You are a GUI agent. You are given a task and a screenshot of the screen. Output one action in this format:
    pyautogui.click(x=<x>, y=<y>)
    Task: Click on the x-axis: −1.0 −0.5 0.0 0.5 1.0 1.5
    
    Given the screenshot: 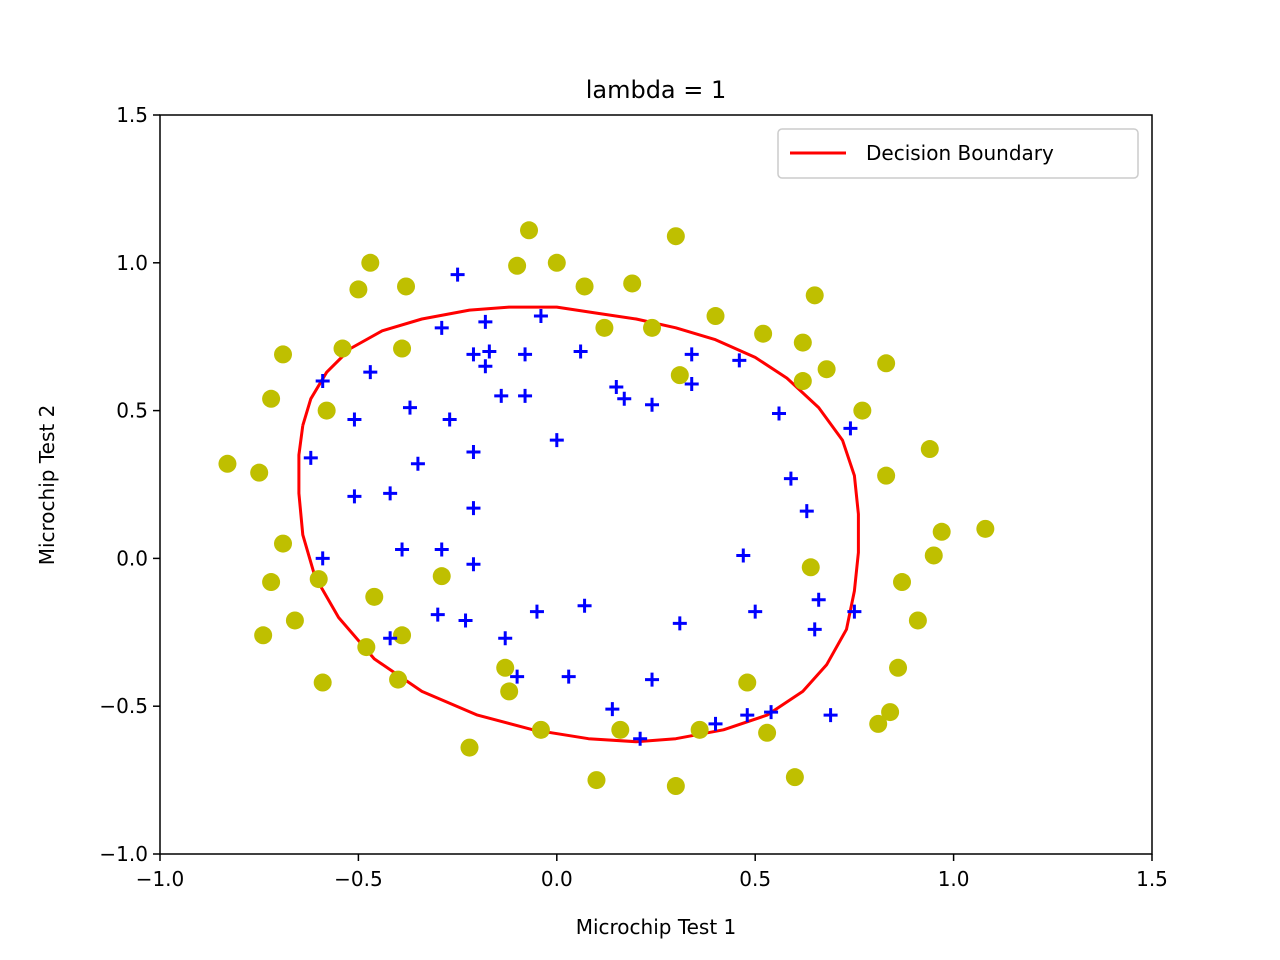 What is the action you would take?
    pyautogui.click(x=652, y=872)
    